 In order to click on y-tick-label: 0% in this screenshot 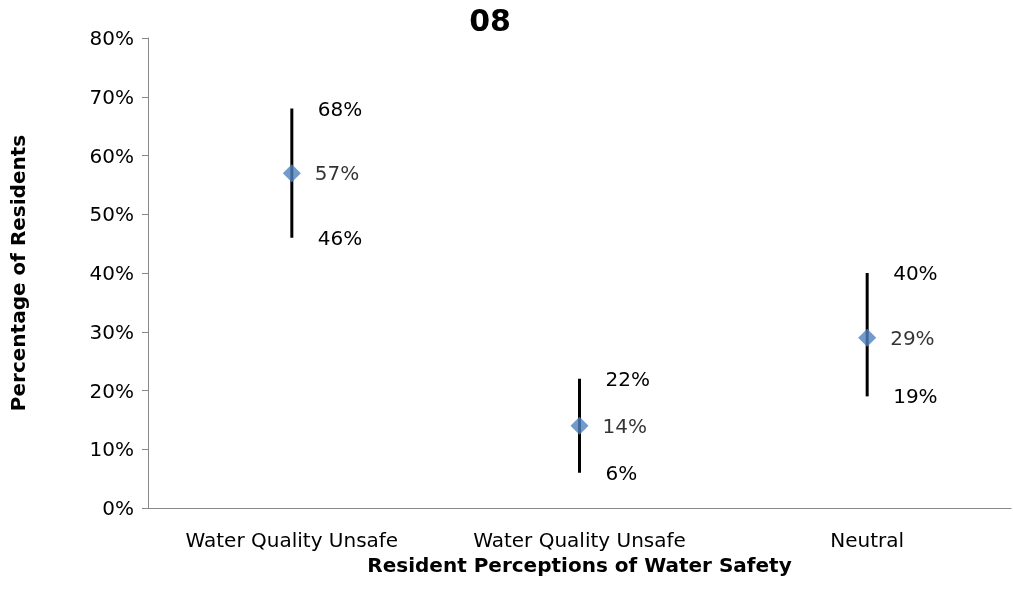, I will do `click(118, 508)`.